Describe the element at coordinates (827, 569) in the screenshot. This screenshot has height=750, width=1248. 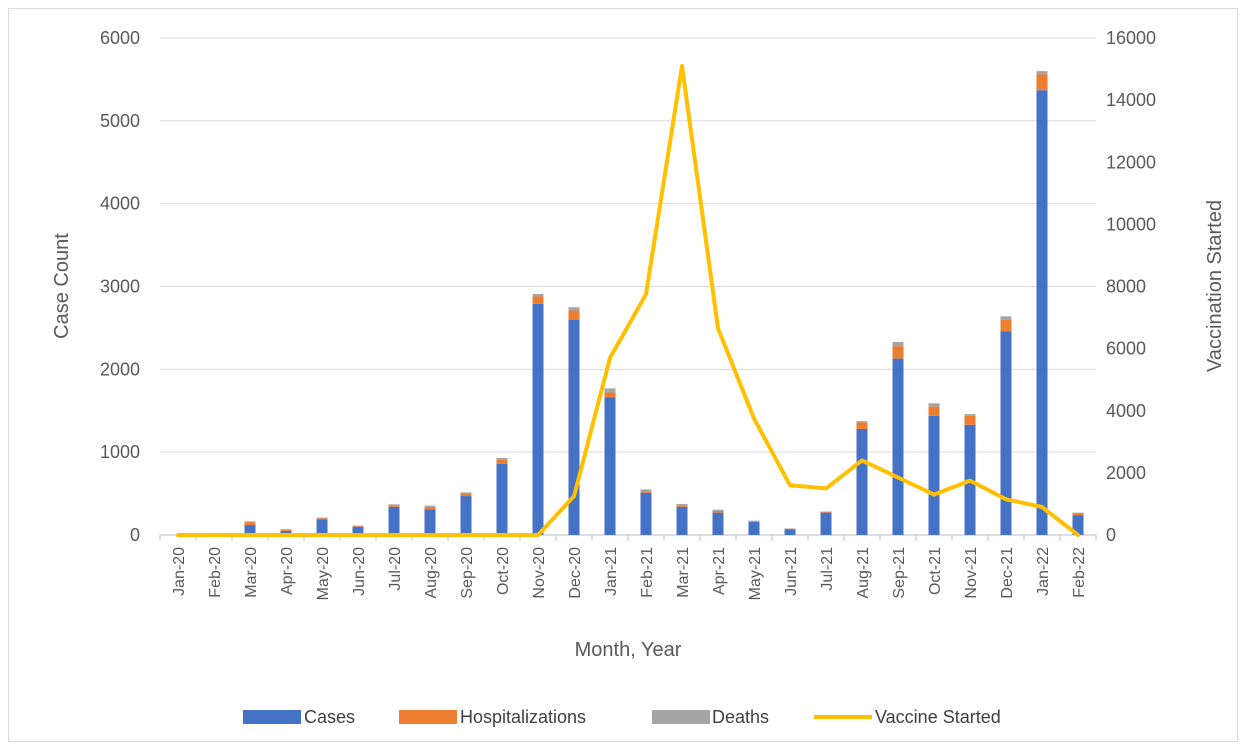
I see `x-tick-label: Jul-21` at that location.